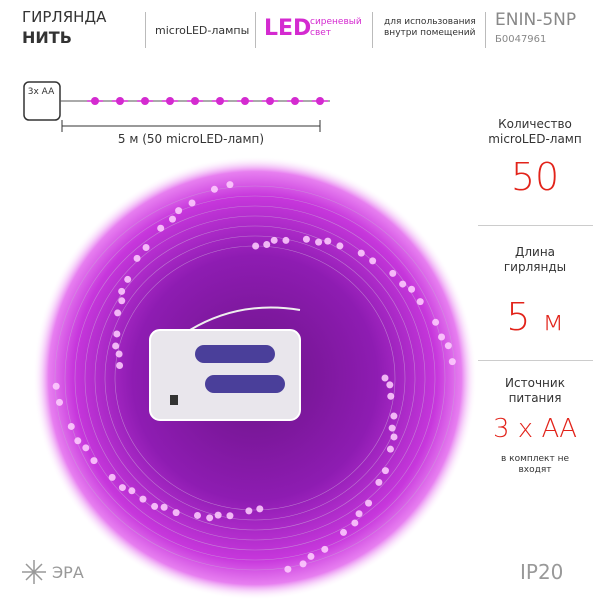 The height and width of the screenshot is (600, 600). I want to click on code: Б0047961, so click(521, 39).